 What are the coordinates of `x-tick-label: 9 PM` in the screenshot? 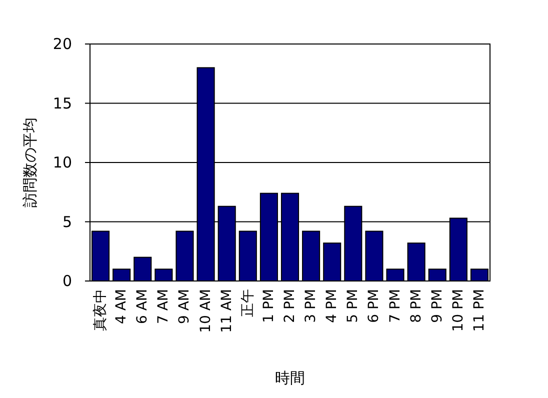 It's located at (437, 306).